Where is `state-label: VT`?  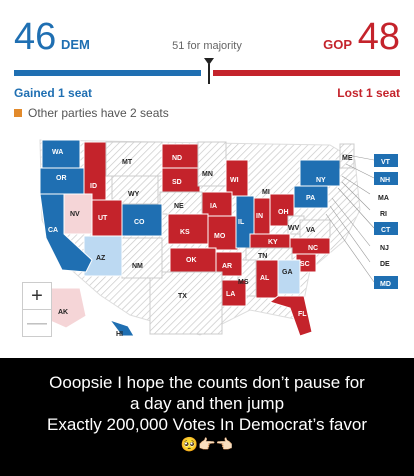 state-label: VT is located at coordinates (386, 162).